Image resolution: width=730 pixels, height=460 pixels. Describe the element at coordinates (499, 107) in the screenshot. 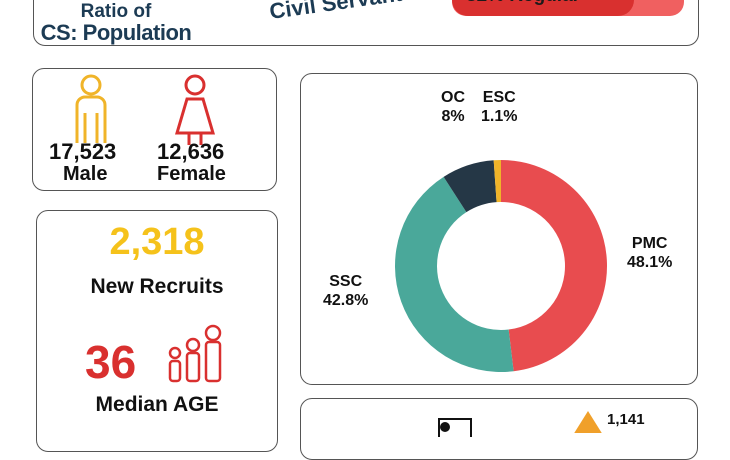

I see `label-esc: ESC 1.1%` at that location.